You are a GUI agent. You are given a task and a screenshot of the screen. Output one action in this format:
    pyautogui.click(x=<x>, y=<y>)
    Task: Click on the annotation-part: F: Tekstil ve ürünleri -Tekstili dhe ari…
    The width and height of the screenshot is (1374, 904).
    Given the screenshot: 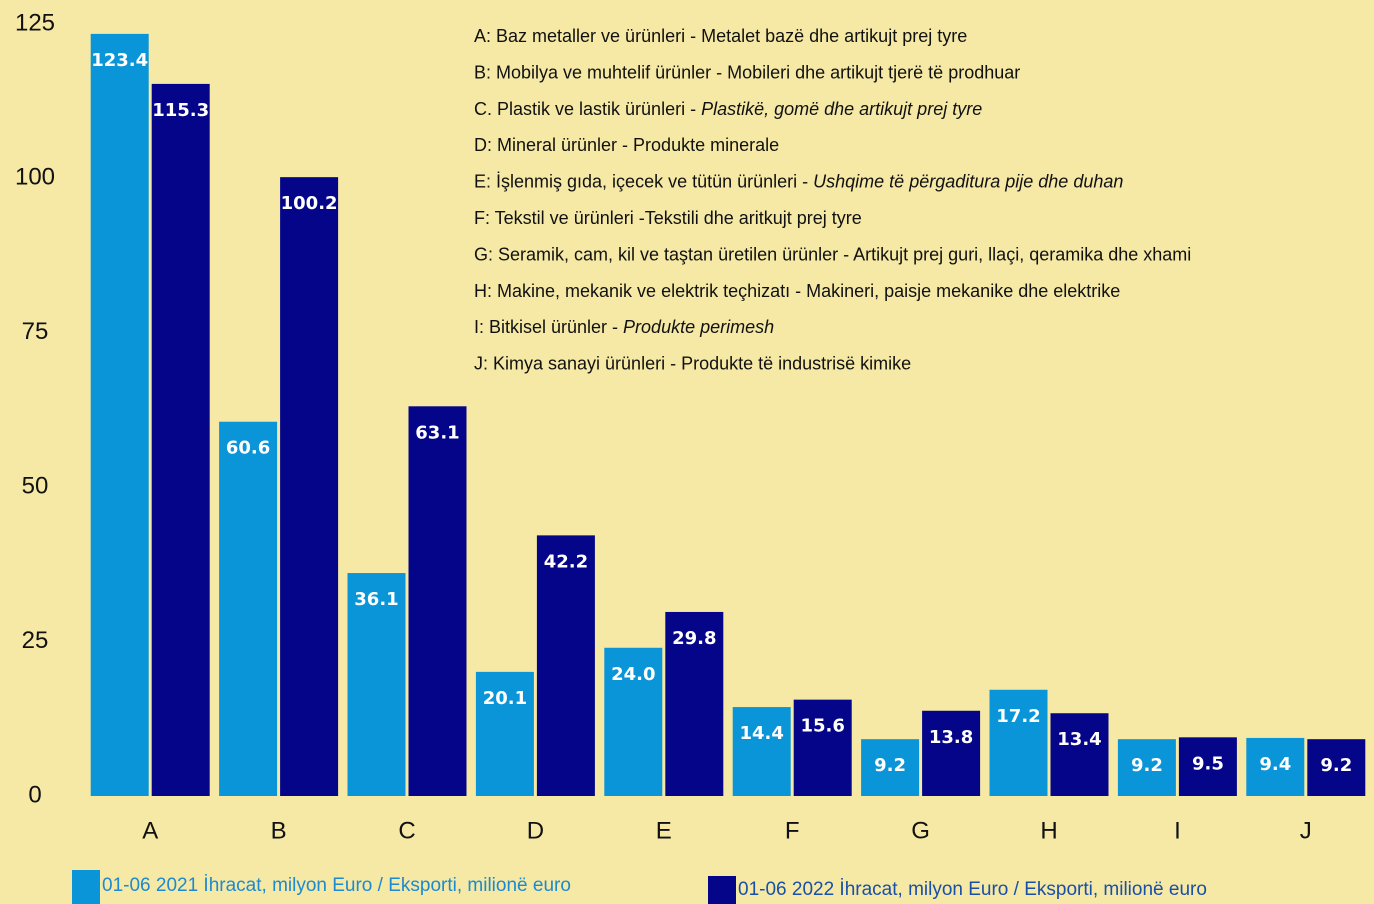 What is the action you would take?
    pyautogui.click(x=668, y=218)
    